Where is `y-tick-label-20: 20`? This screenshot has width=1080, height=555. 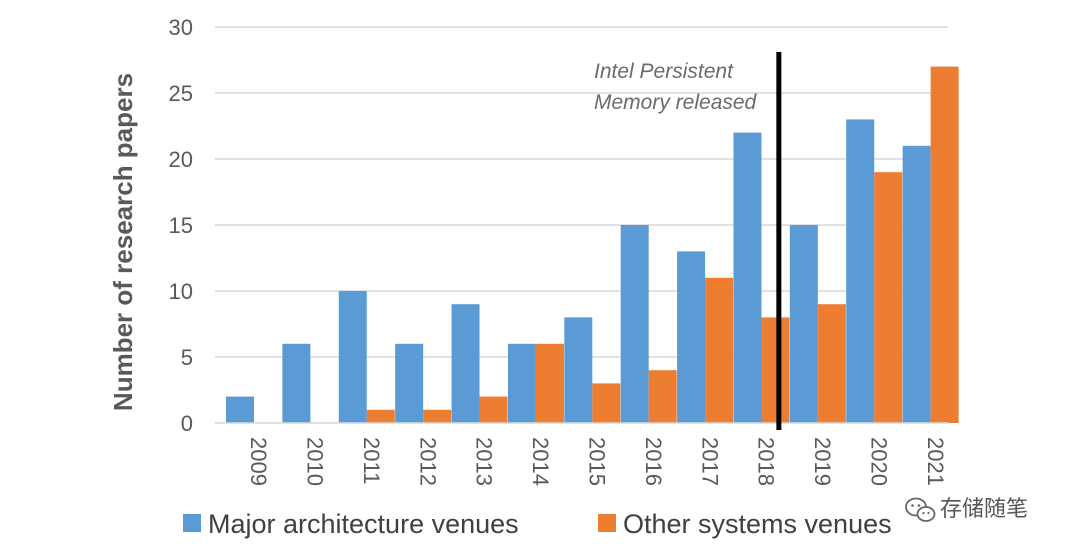
y-tick-label-20: 20 is located at coordinates (181, 159).